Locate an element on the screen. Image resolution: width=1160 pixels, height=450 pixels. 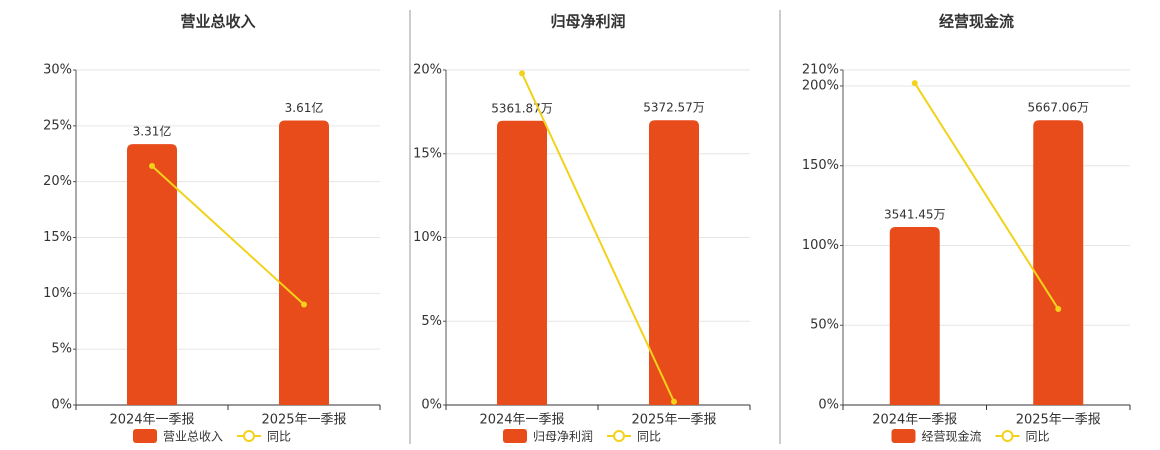
y-tick-label: 30% is located at coordinates (57, 70).